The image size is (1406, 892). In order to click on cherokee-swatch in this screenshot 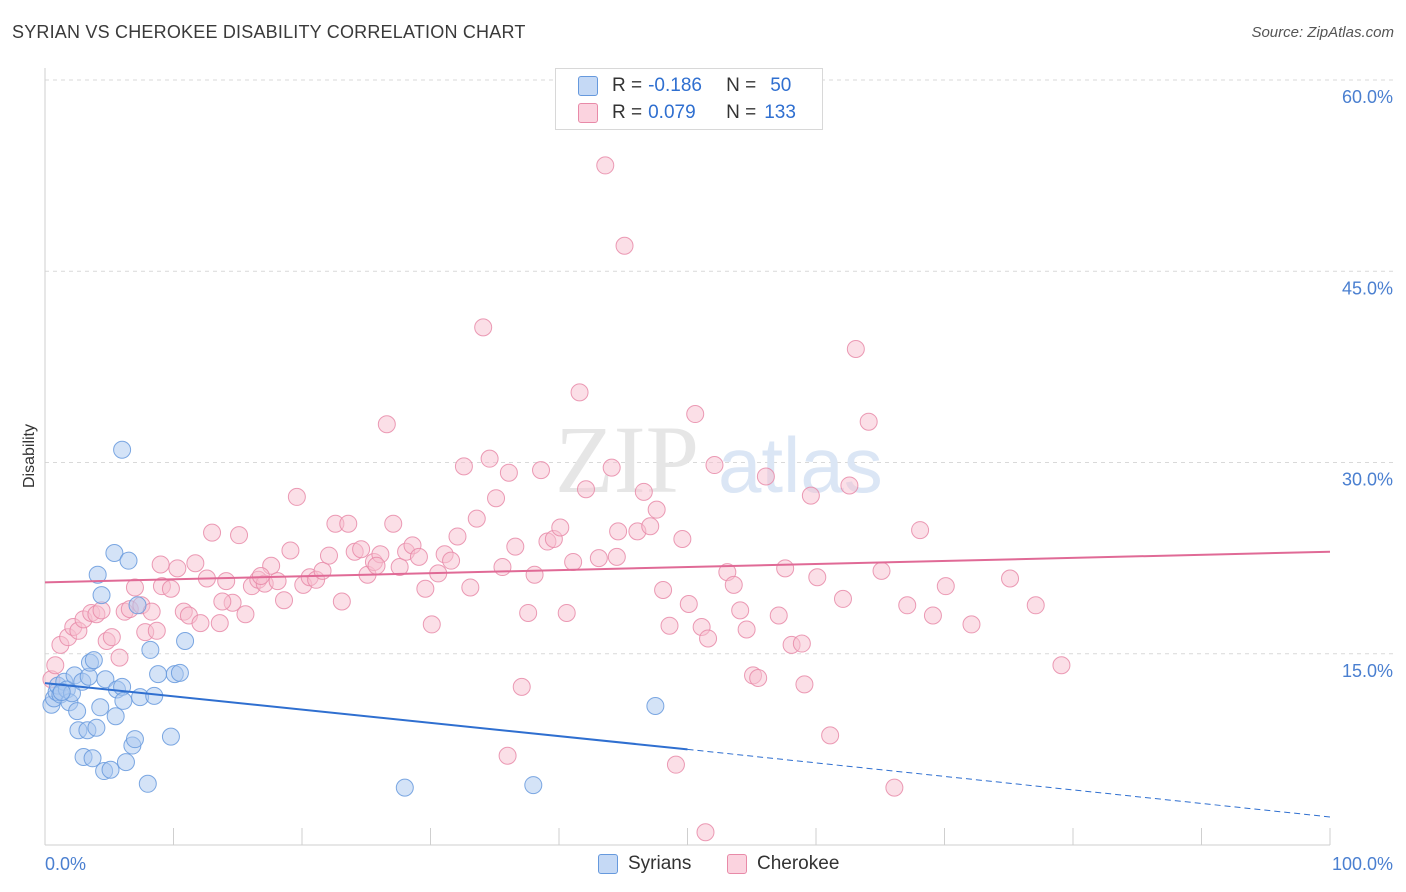, I will do `click(588, 113)`.